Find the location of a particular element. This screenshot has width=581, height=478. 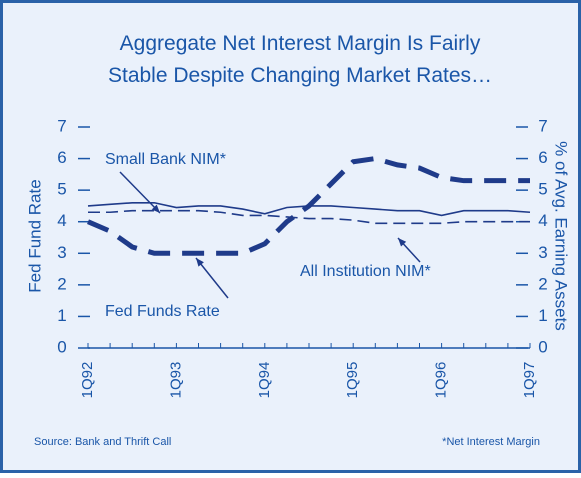

chart-title: Aggregate Net Interest Margin Is Fairly is located at coordinates (300, 43).